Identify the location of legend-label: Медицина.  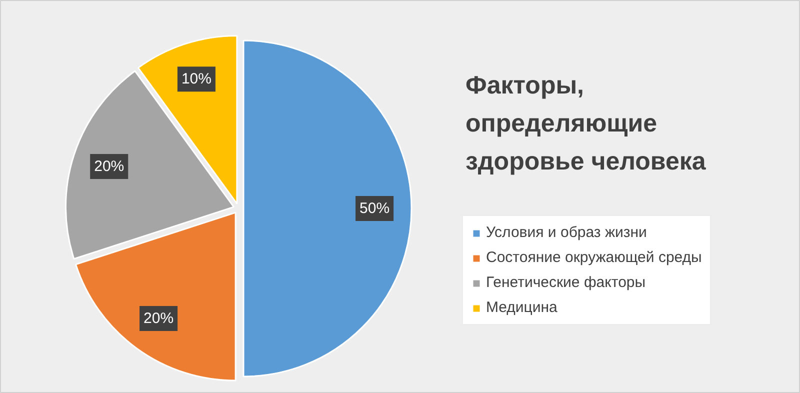
(522, 307).